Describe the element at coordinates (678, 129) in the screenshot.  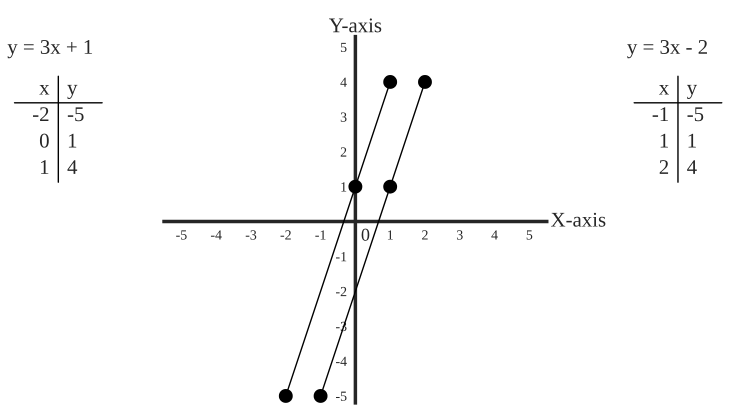
I see `text: x y -1 -5 1 1 2 4` at that location.